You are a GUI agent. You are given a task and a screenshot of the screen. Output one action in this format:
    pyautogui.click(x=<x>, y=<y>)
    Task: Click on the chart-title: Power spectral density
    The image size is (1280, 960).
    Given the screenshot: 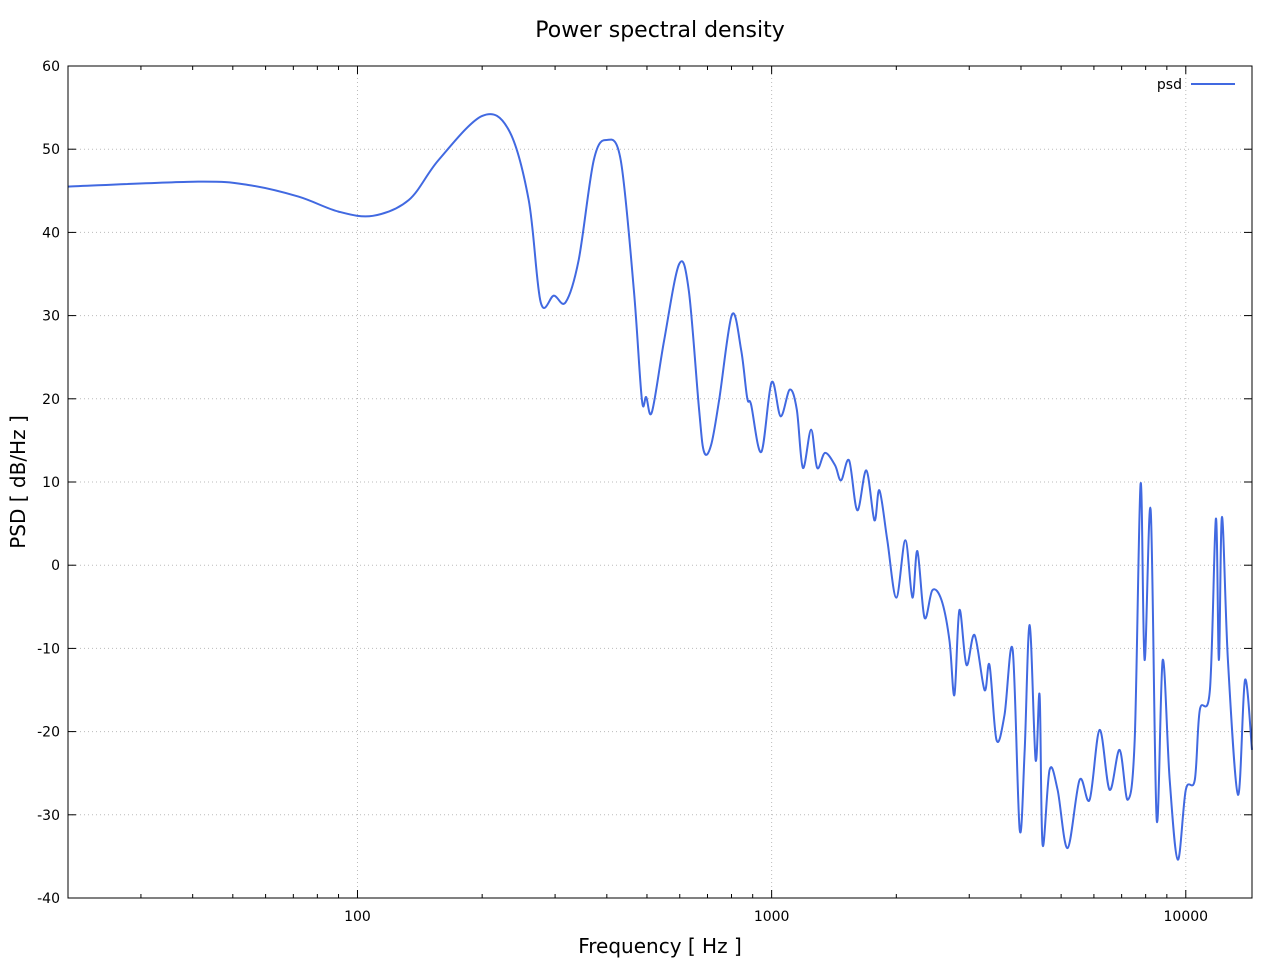 What is the action you would take?
    pyautogui.click(x=660, y=30)
    